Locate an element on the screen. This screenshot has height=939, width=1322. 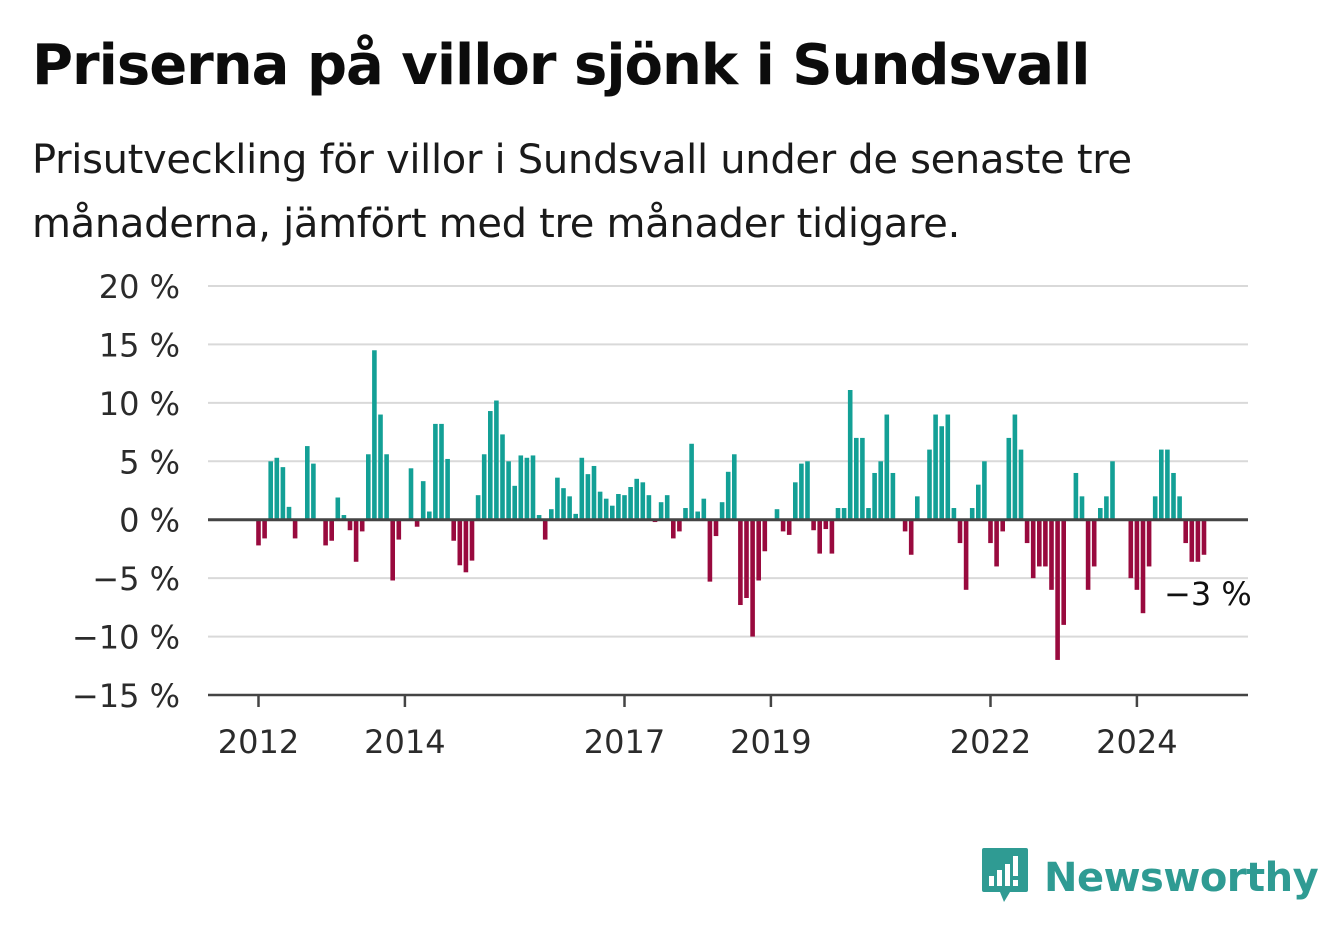
axes is located at coordinates (728, 607).